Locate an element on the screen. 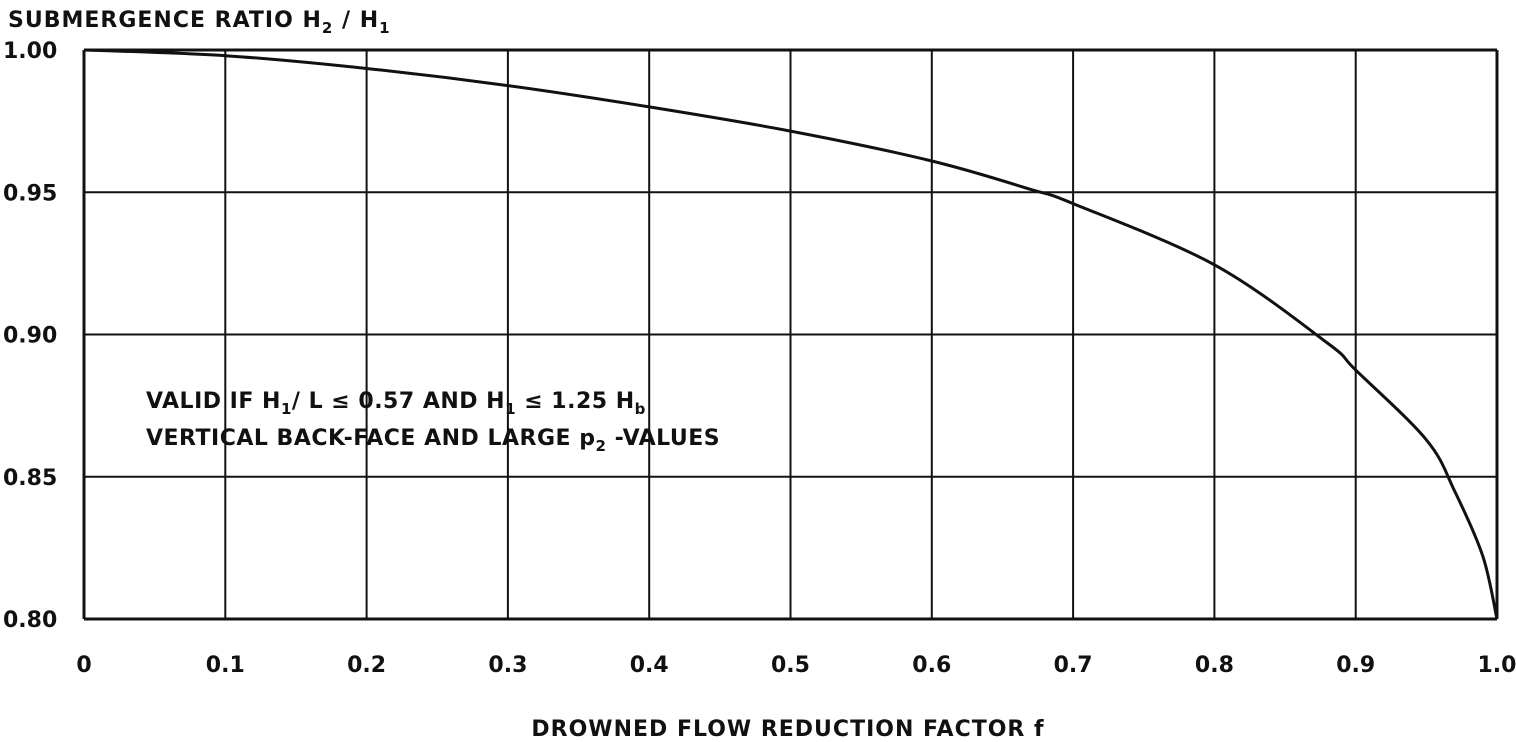  annotation-2c: -VALUES is located at coordinates (663, 438).